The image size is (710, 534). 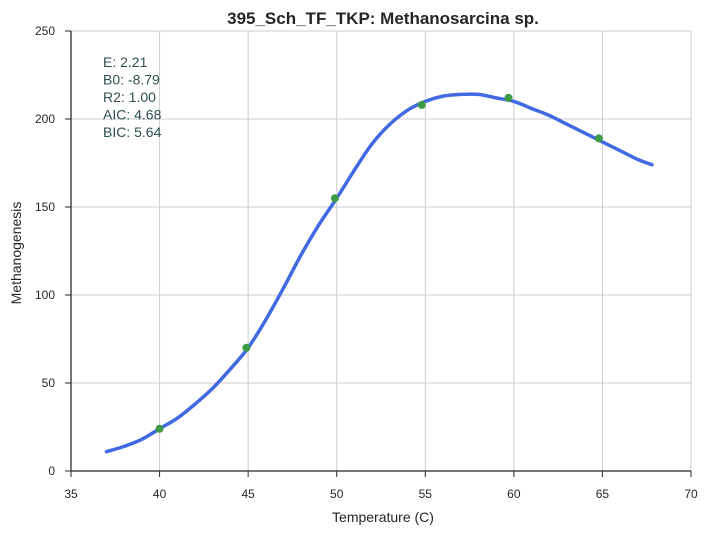 I want to click on chart-title: 395_Sch_TF_TKP: Methanosarcina sp., so click(x=383, y=18).